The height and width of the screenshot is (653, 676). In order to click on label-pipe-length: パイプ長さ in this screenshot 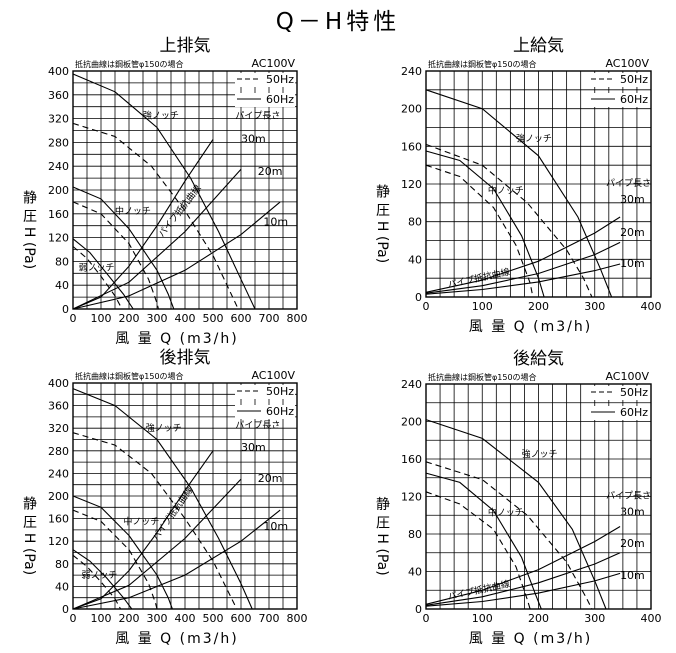, I will do `click(628, 495)`.